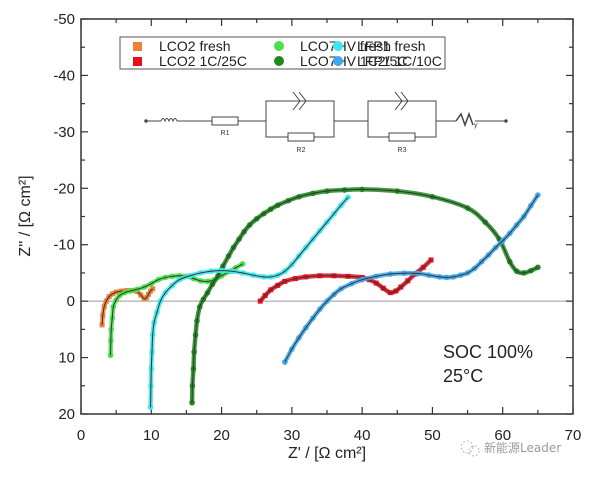 Image resolution: width=600 pixels, height=477 pixels. What do you see at coordinates (329, 435) in the screenshot?
I see `x-axis-tick-labels: 0 10 20 30 40 50 60 70` at bounding box center [329, 435].